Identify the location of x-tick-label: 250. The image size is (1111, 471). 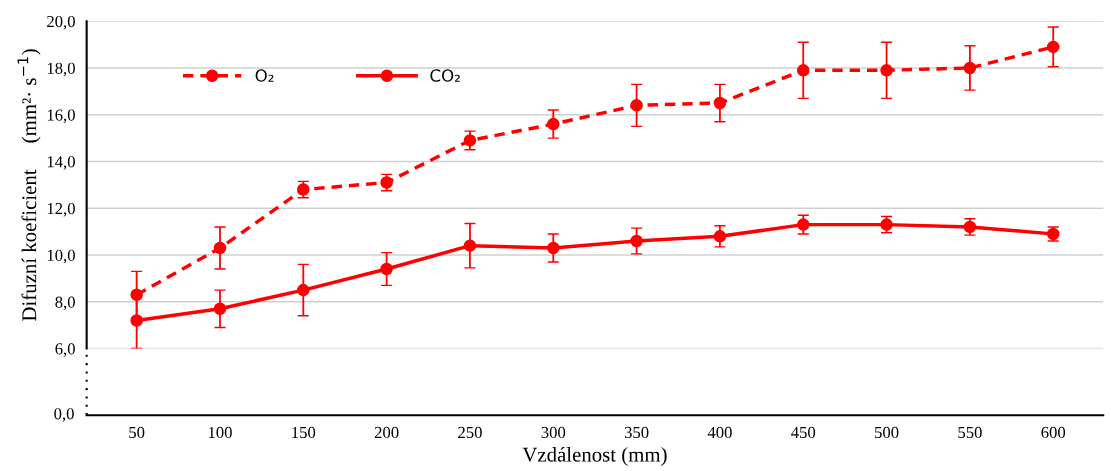
(470, 432).